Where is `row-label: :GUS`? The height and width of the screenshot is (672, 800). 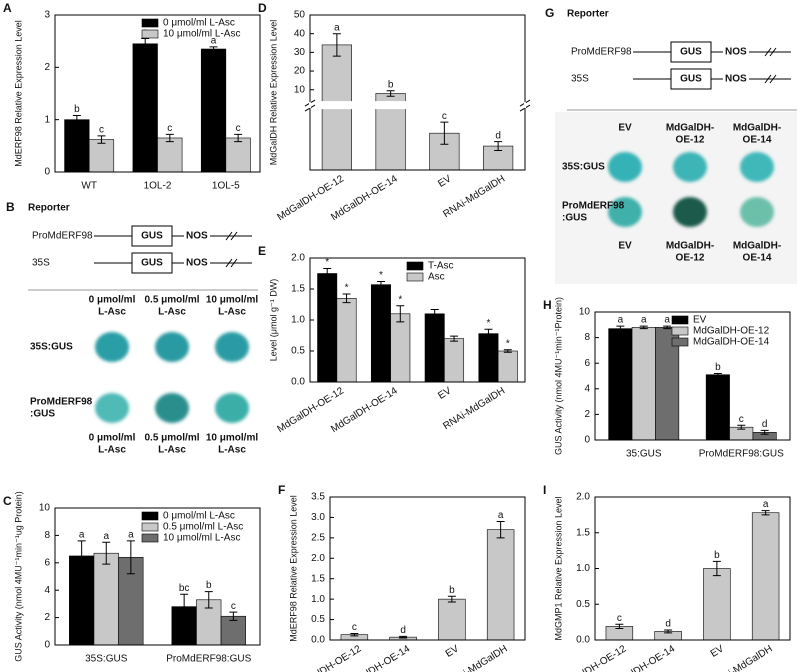 row-label: :GUS is located at coordinates (574, 218).